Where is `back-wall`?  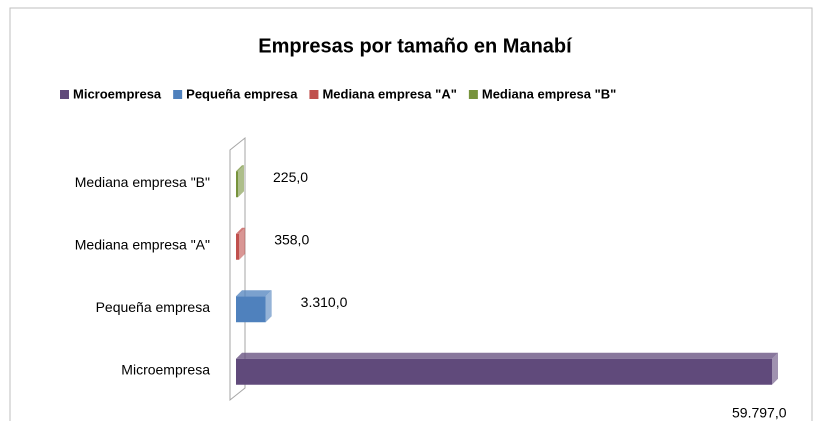 back-wall is located at coordinates (237, 269).